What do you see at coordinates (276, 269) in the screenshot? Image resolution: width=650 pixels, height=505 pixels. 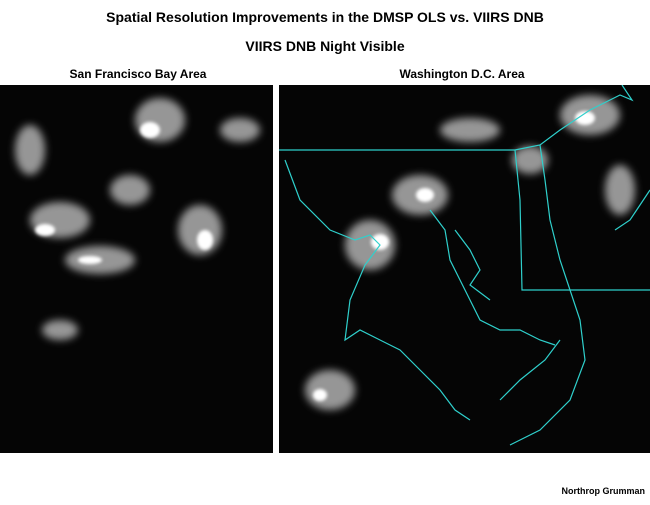 I see `divider` at bounding box center [276, 269].